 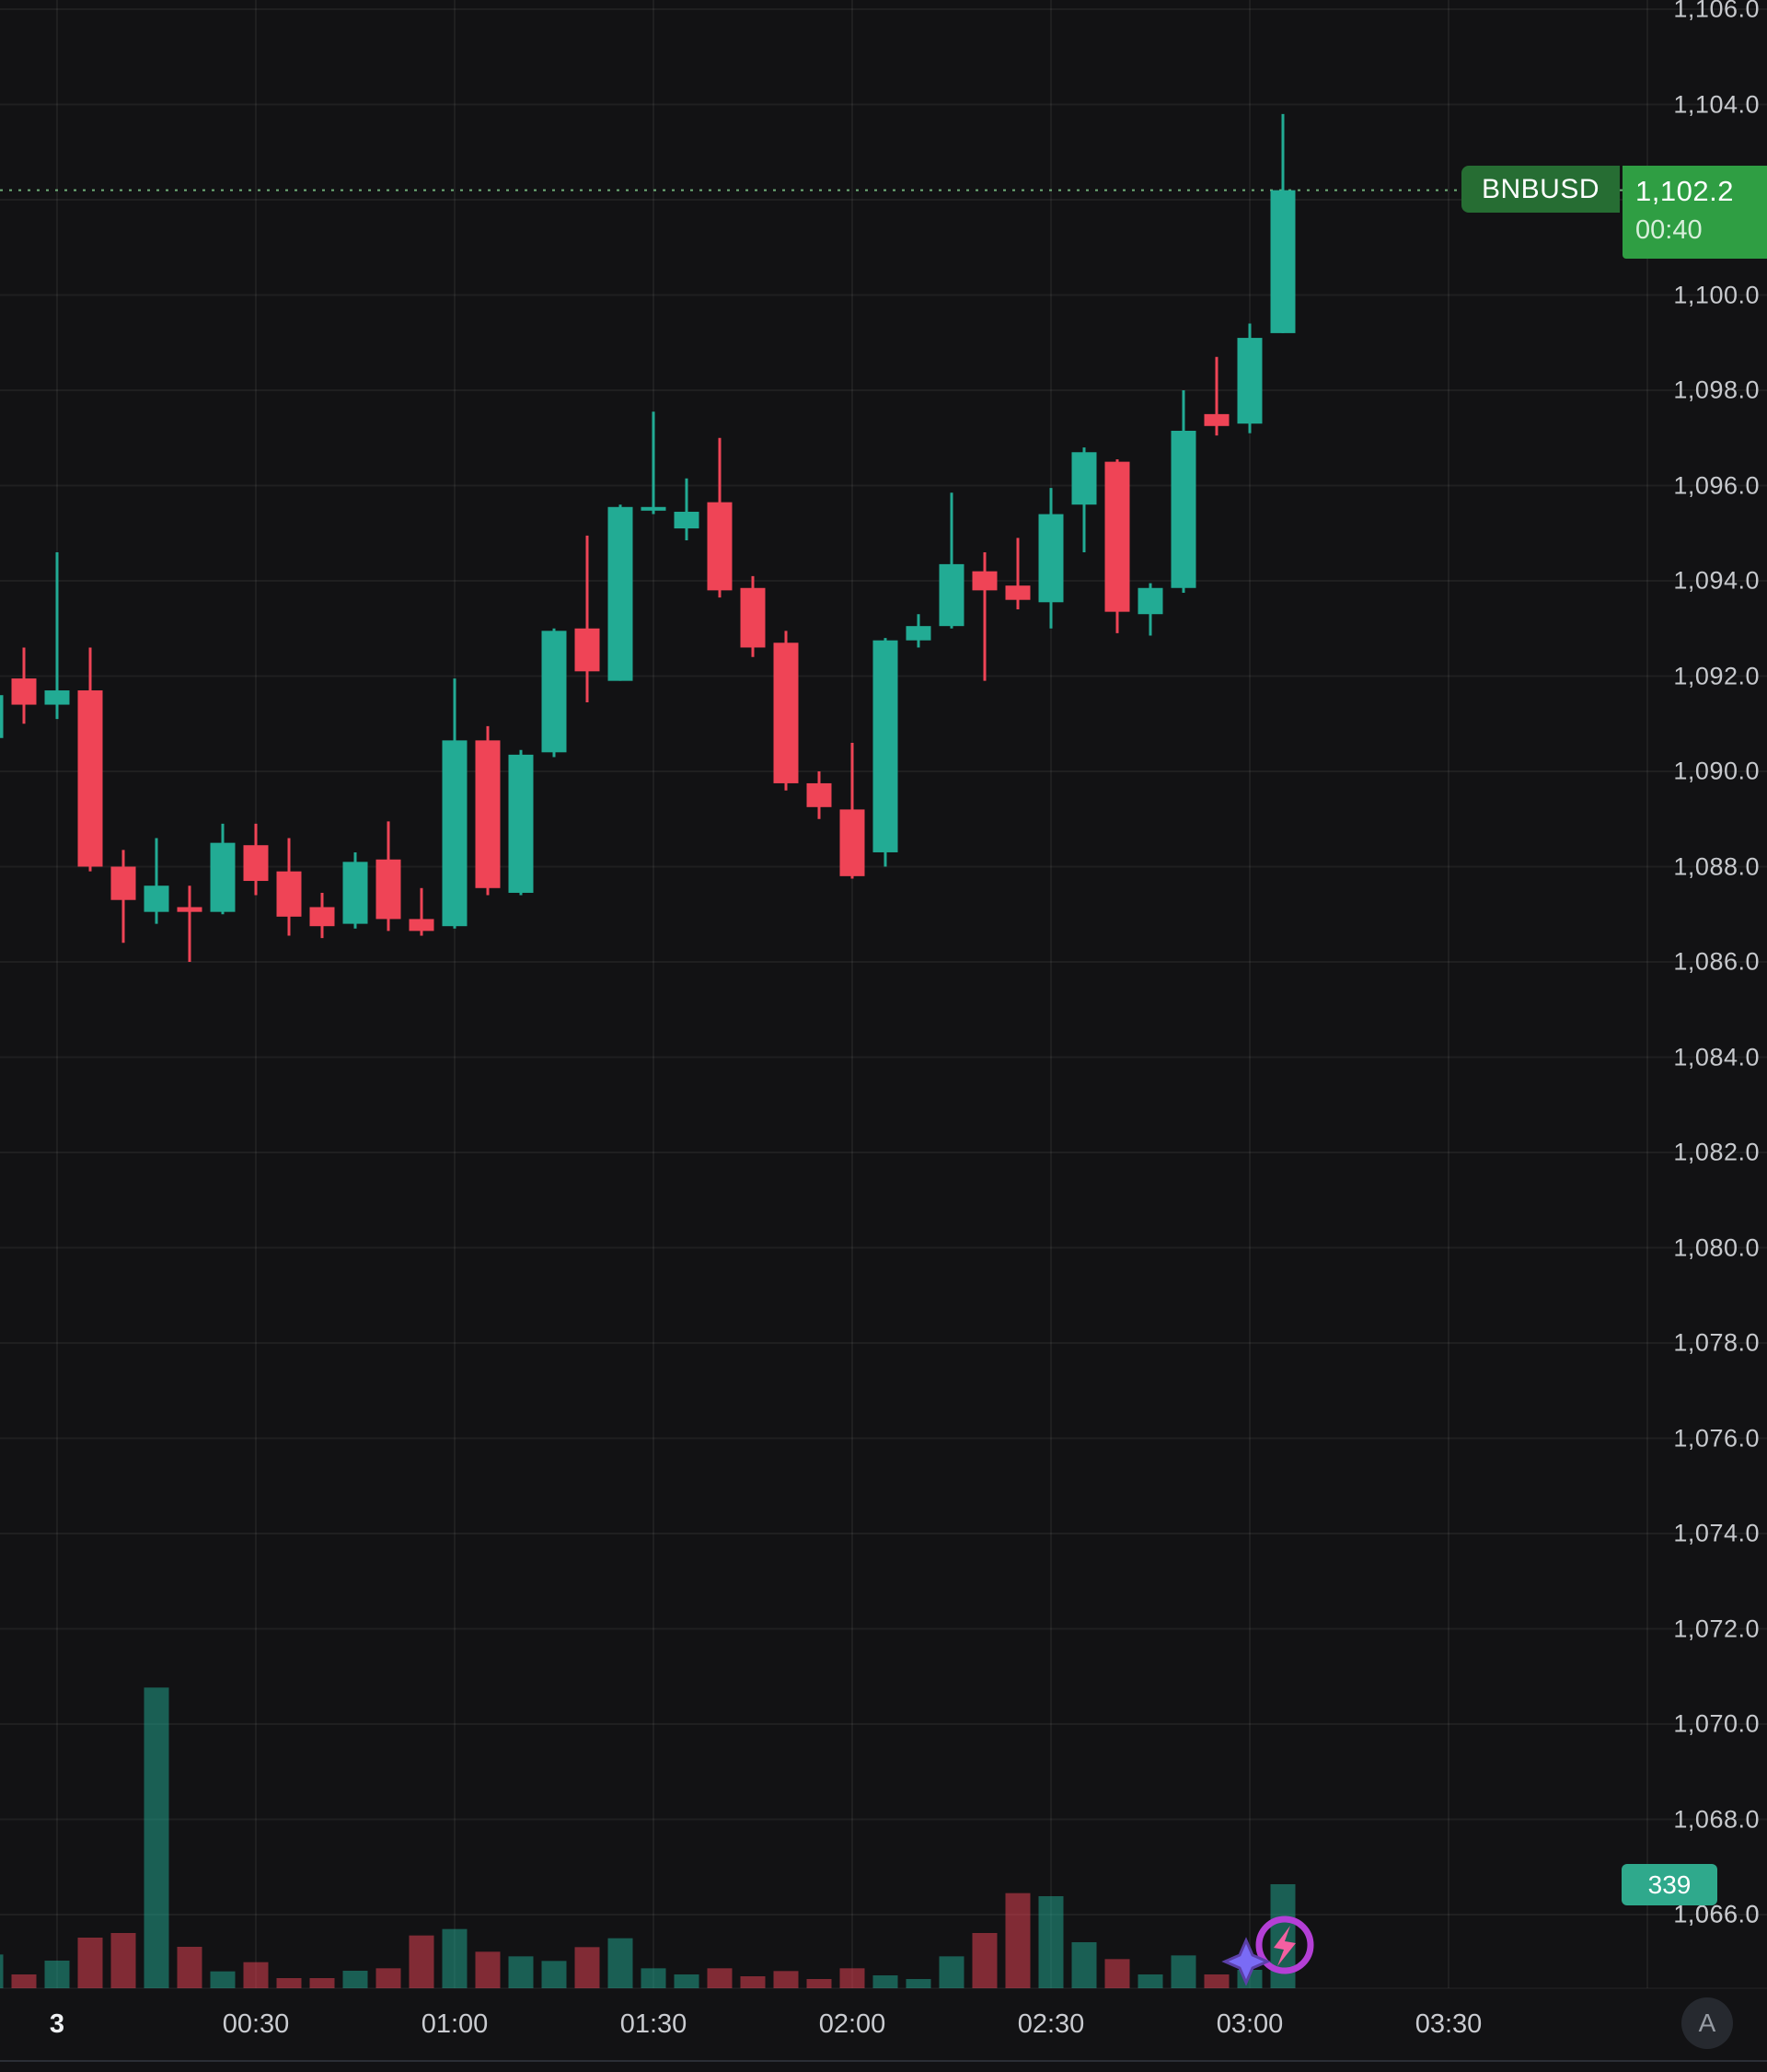 I want to click on price-tick-label: 1,106.0, so click(x=1717, y=11).